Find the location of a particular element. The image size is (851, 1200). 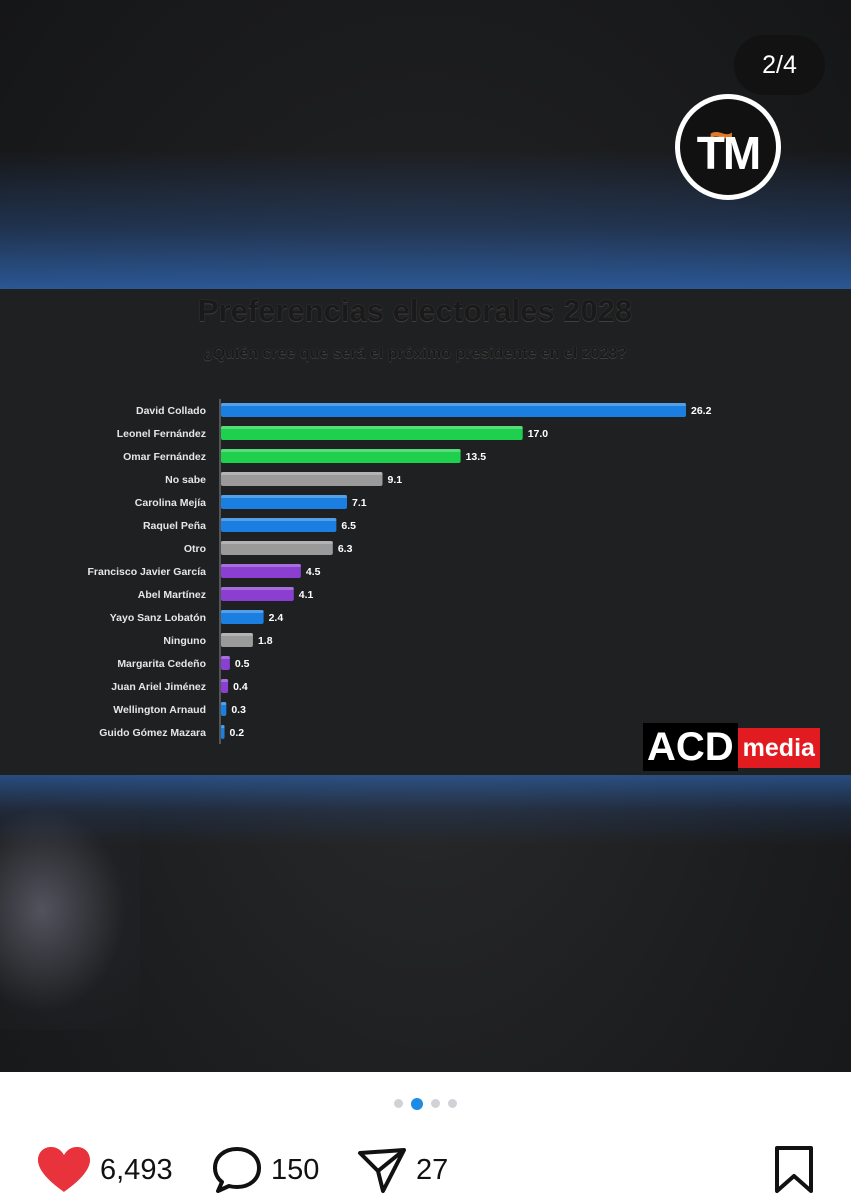

value-label: 6.5 is located at coordinates (348, 526).